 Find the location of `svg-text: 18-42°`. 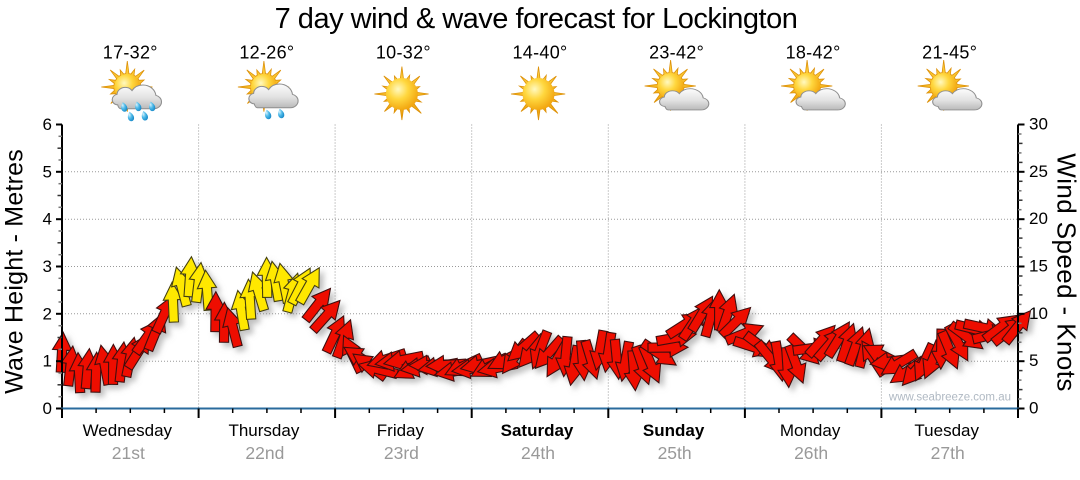

svg-text: 18-42° is located at coordinates (813, 53).